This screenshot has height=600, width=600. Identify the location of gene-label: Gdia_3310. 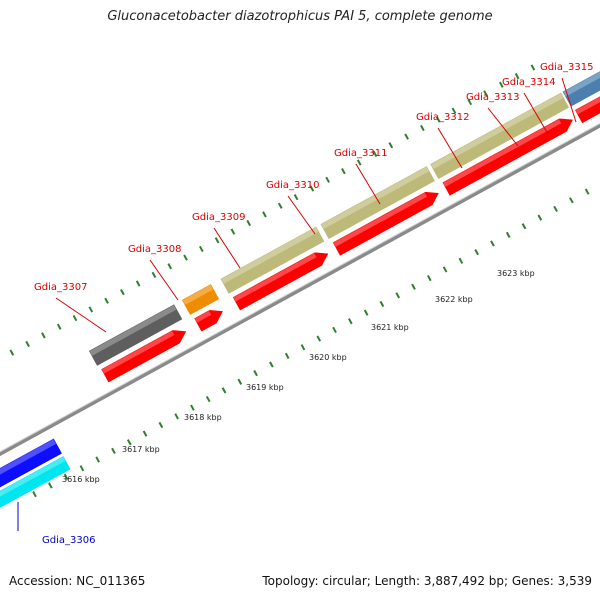
(292, 185).